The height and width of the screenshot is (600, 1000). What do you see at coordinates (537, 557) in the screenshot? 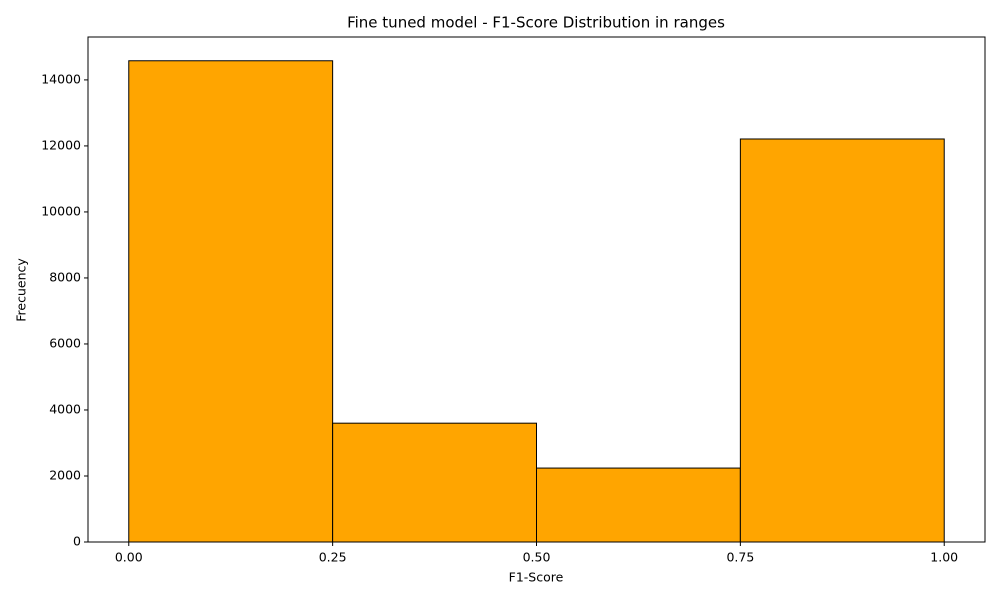
I see `x-tick-label: 0.50` at bounding box center [537, 557].